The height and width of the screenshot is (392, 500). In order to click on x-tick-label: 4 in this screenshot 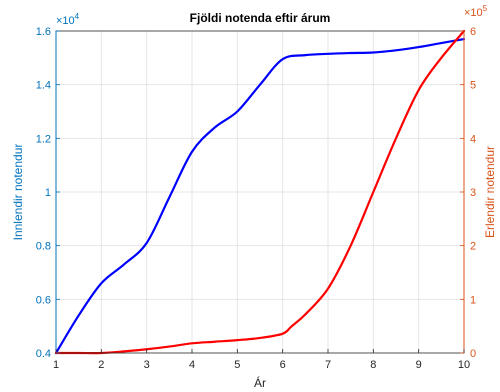, I will do `click(192, 365)`.